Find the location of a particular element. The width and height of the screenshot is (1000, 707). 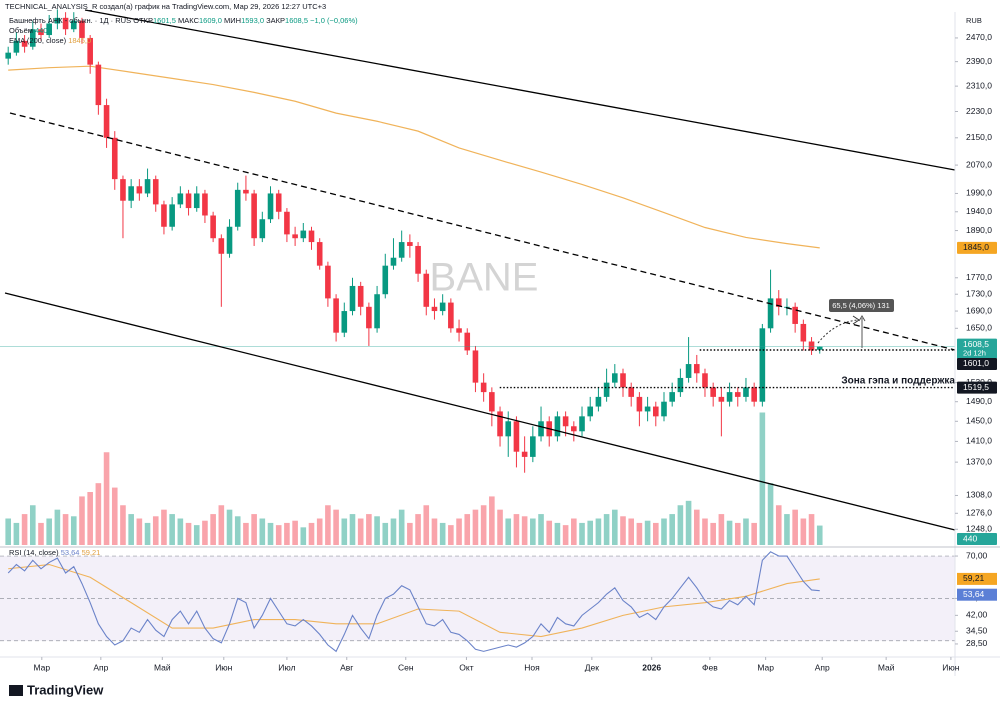

y-tick-label: 1690,0 is located at coordinates (979, 310).